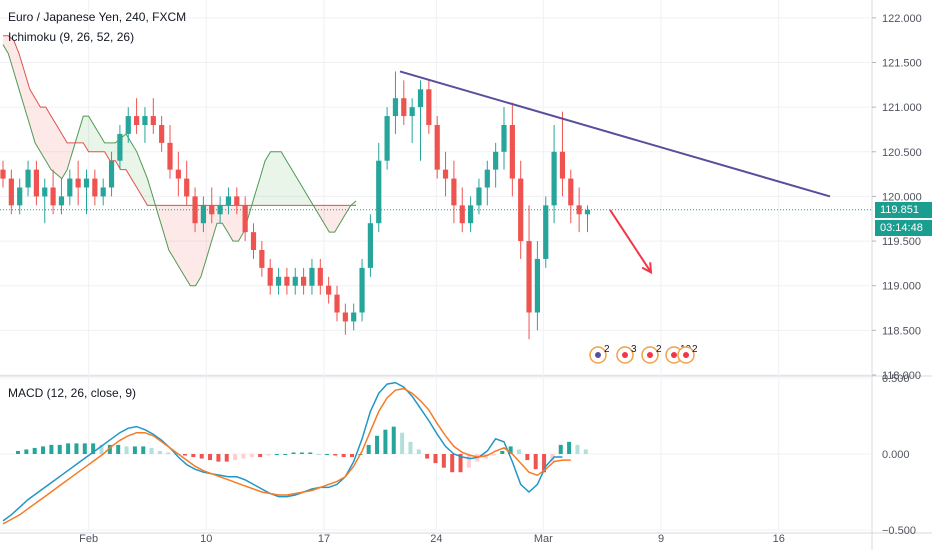 This screenshot has height=555, width=932. Describe the element at coordinates (902, 19) in the screenshot. I see `price-tick-label: 122.000` at that location.